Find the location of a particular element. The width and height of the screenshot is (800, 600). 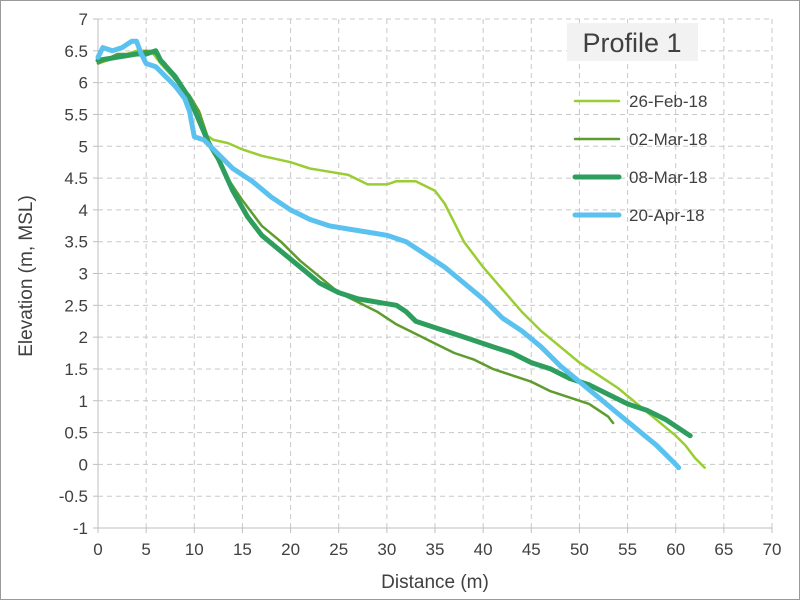

x-tick-label: 30 is located at coordinates (386, 549).